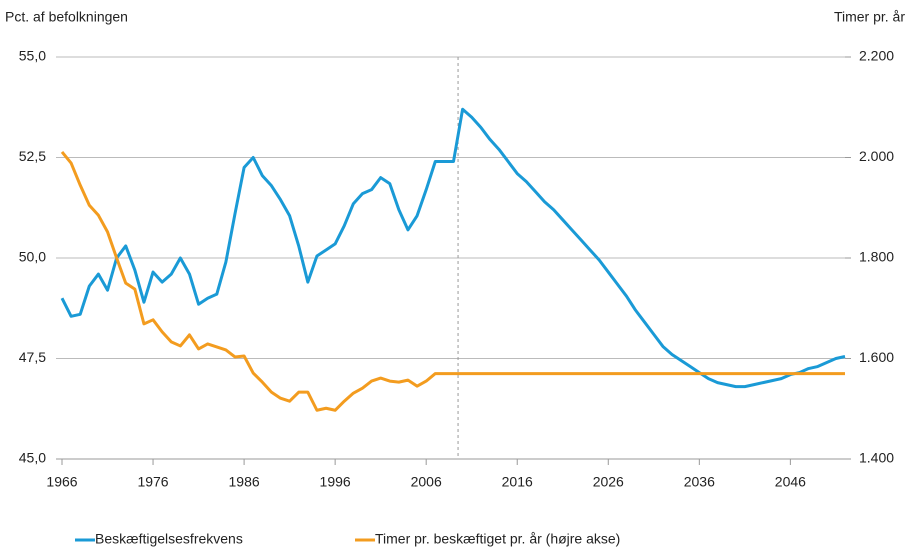  I want to click on y-tick-label: 47,5, so click(32, 357).